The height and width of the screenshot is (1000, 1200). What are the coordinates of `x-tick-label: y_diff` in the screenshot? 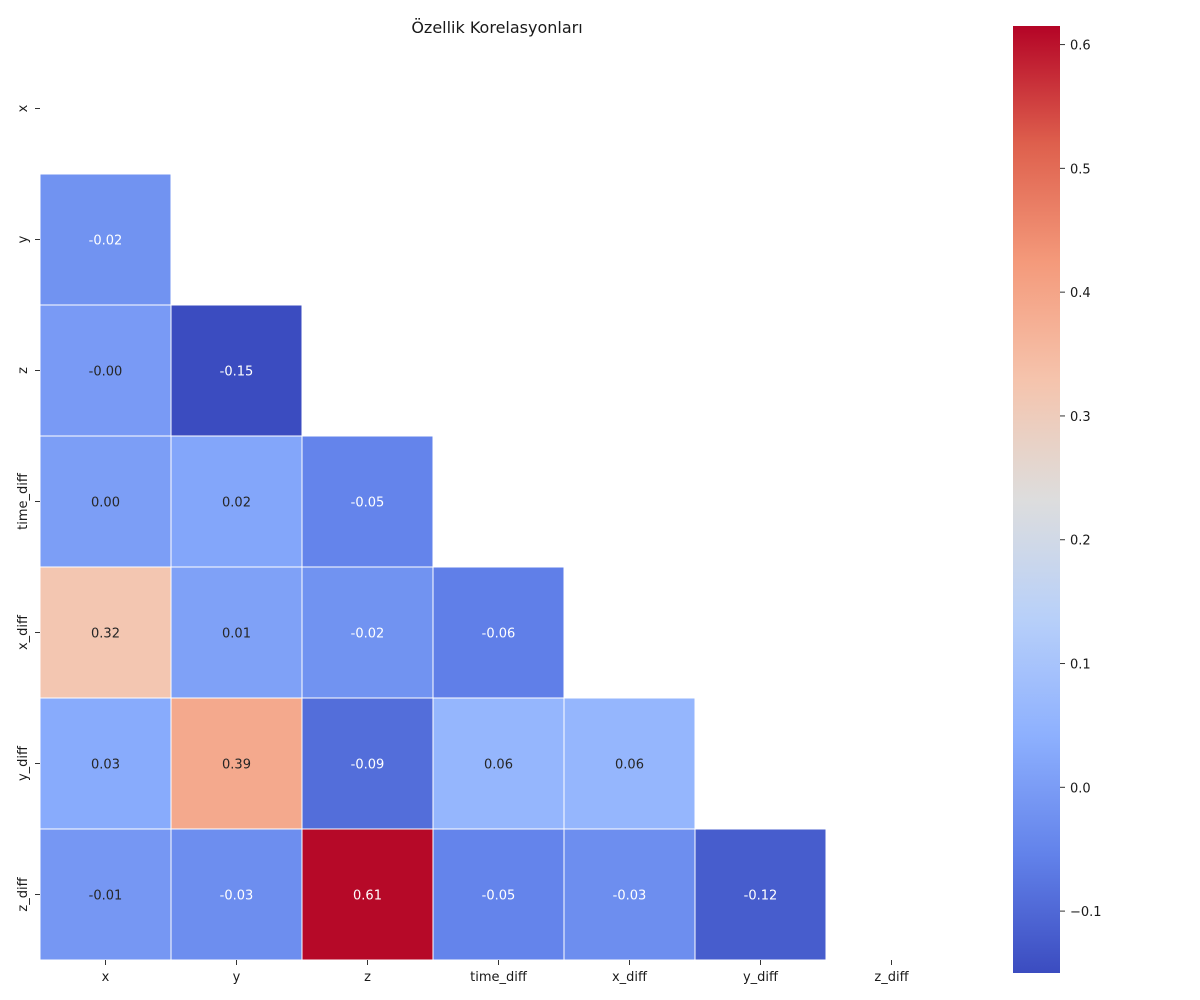 It's located at (761, 977).